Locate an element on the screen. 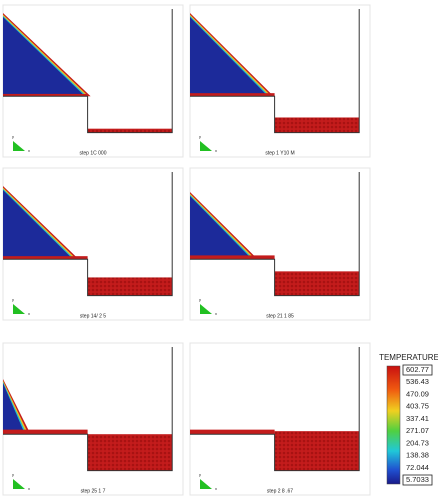  panel: y x step 1C 000 is located at coordinates (93, 81).